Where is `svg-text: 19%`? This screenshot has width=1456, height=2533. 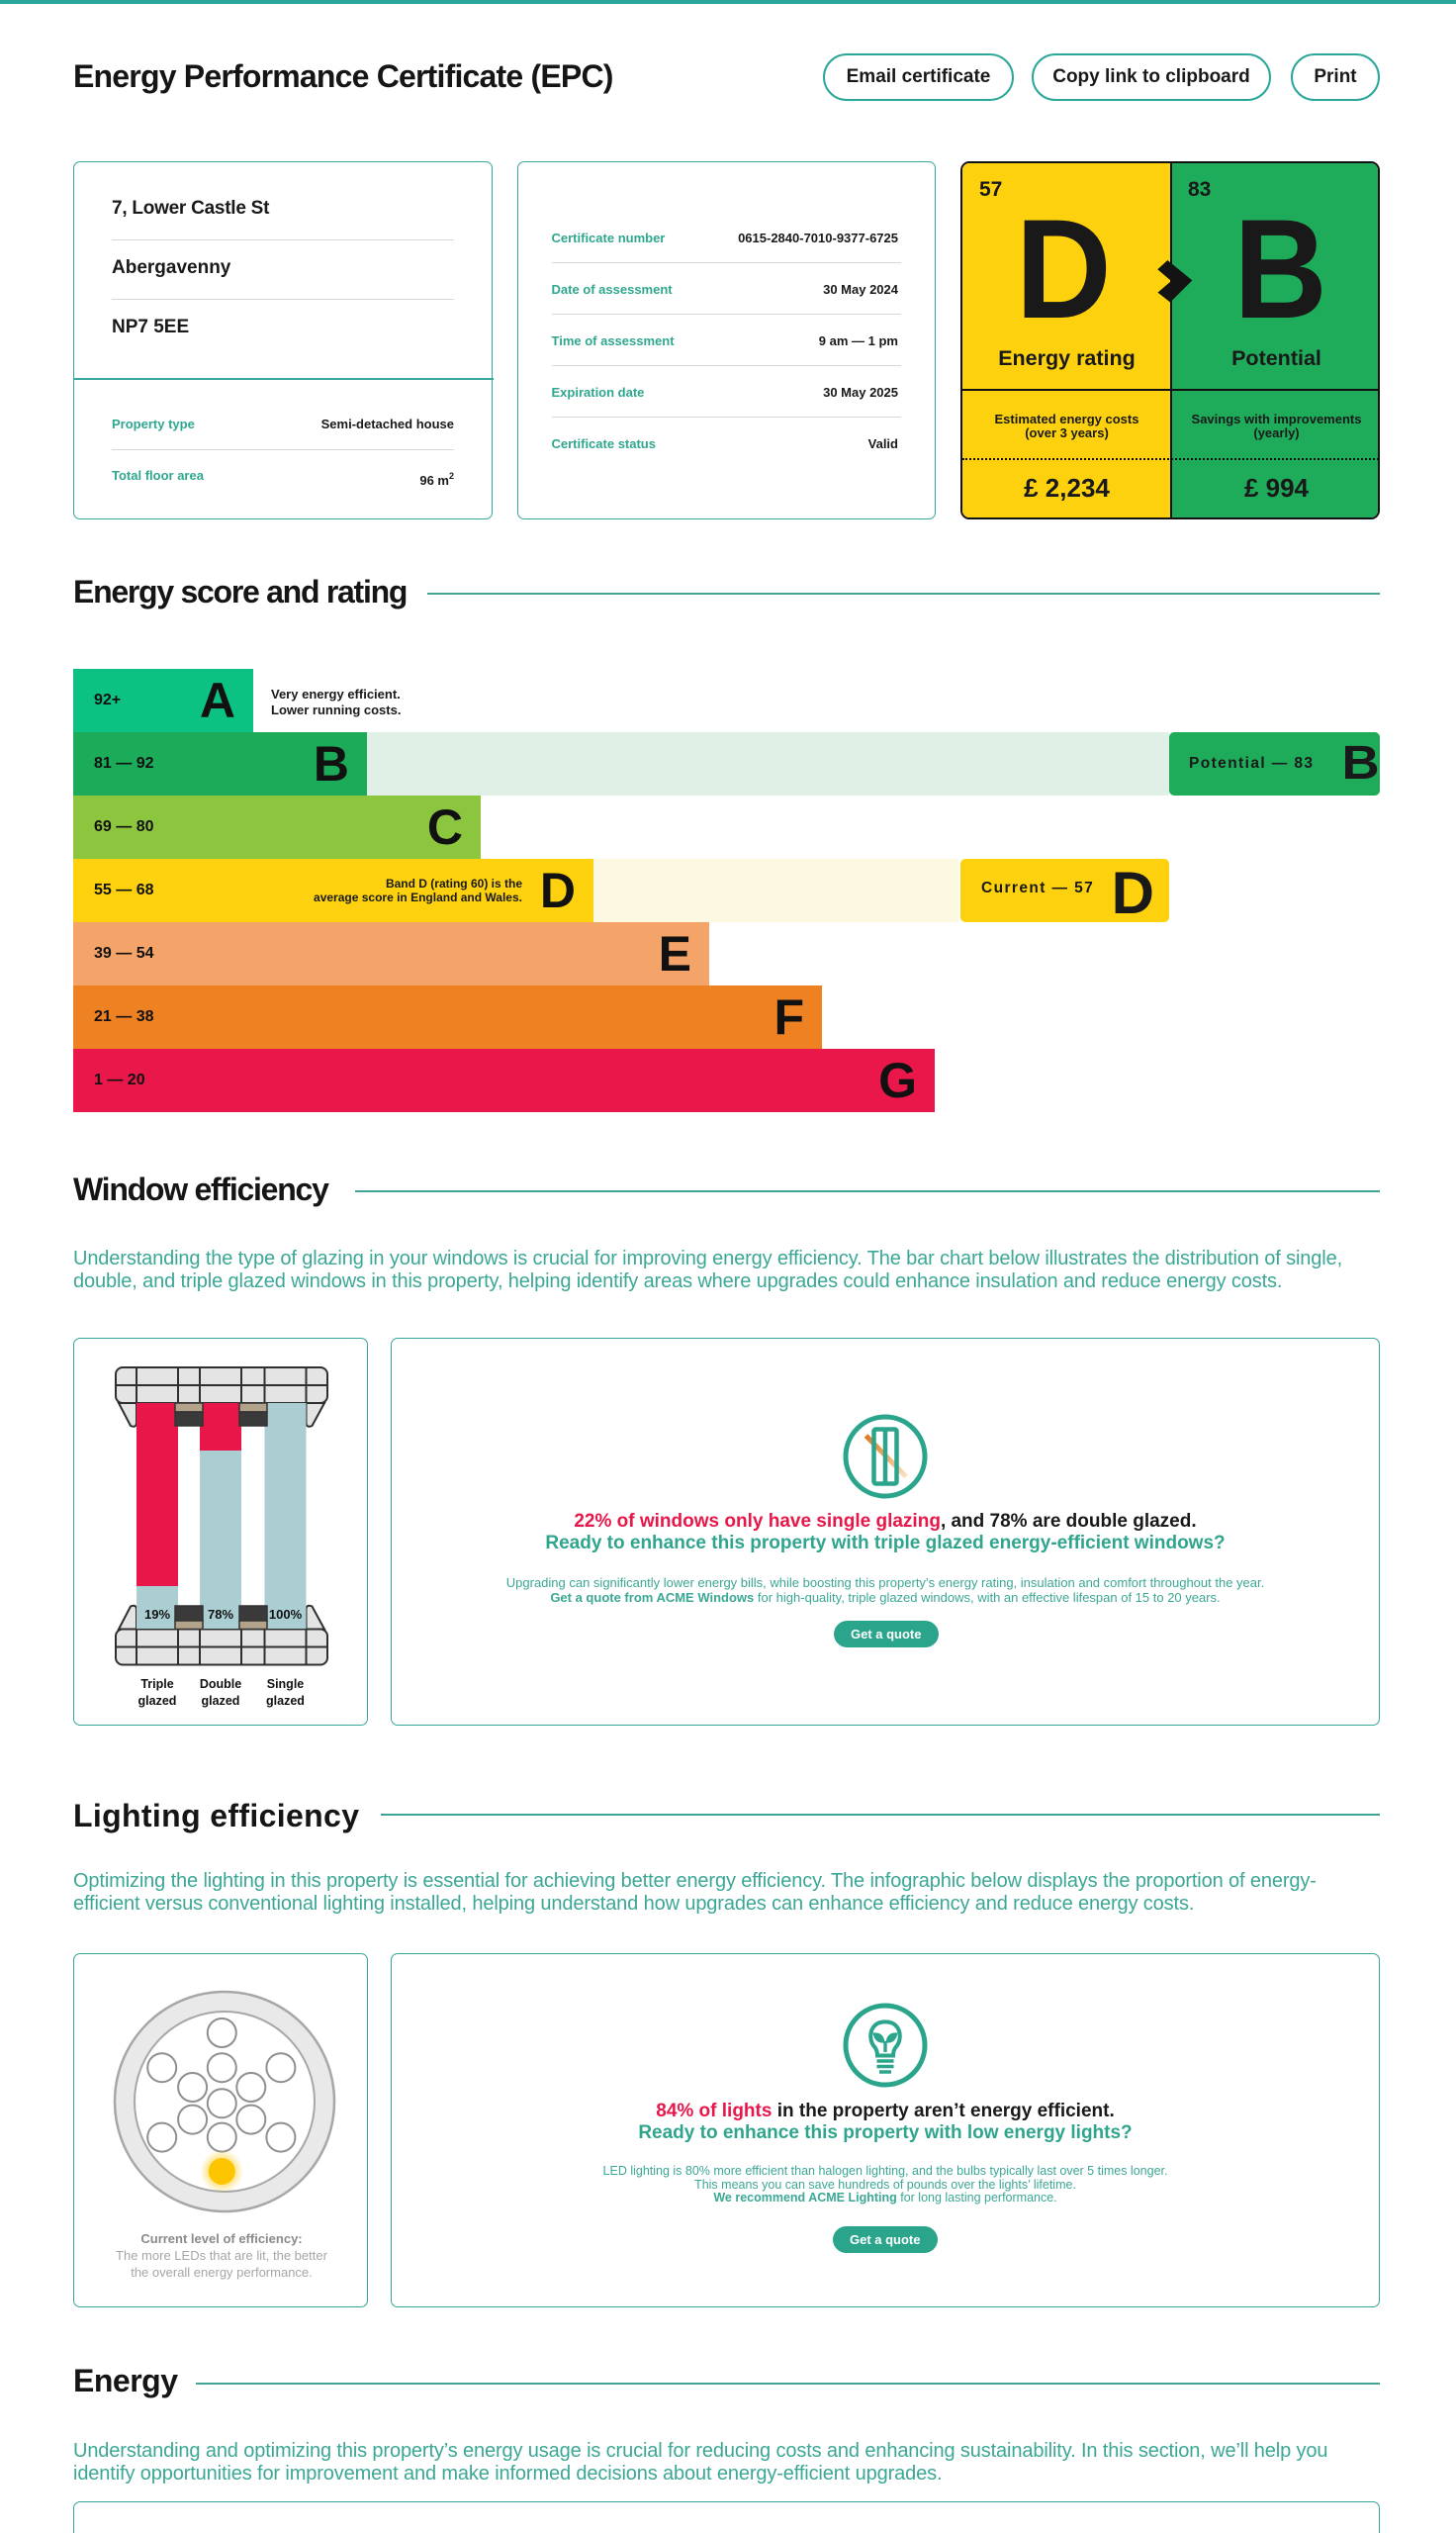
svg-text: 19% is located at coordinates (157, 1614).